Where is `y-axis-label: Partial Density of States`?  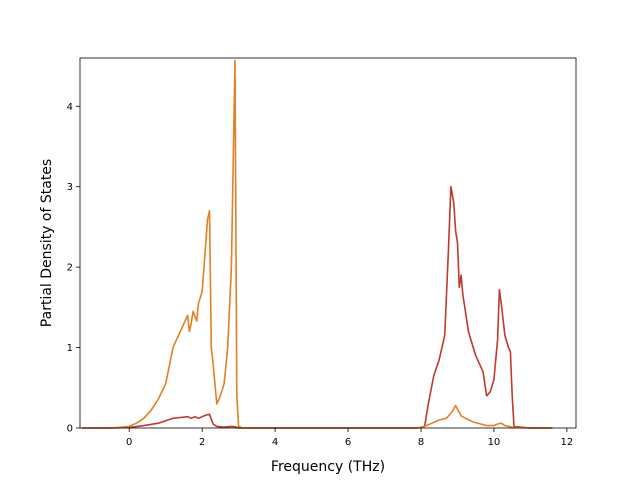 y-axis-label: Partial Density of States is located at coordinates (47, 243).